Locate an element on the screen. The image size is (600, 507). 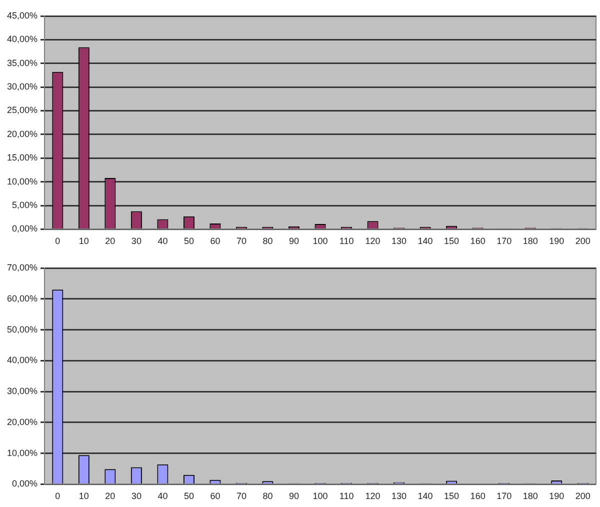
y-tick-label: 70,00% is located at coordinates (22, 267).